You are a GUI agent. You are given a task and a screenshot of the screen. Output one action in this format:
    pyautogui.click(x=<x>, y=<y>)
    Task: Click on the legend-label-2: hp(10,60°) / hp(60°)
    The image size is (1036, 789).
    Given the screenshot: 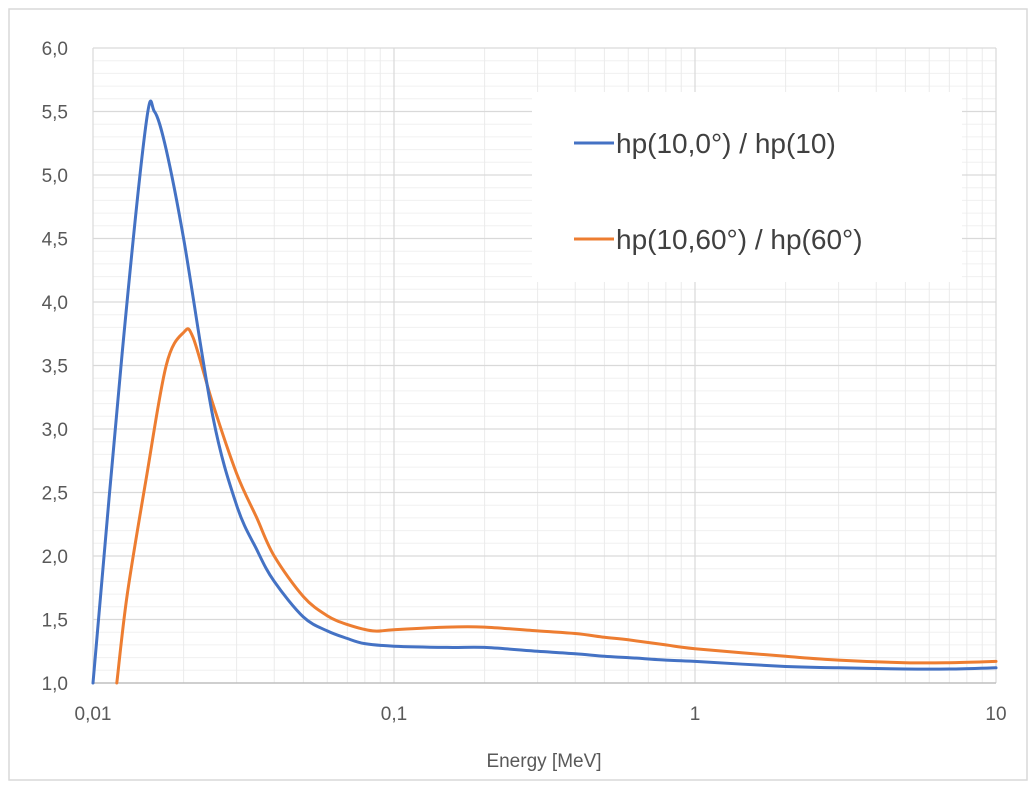 What is the action you would take?
    pyautogui.click(x=739, y=239)
    